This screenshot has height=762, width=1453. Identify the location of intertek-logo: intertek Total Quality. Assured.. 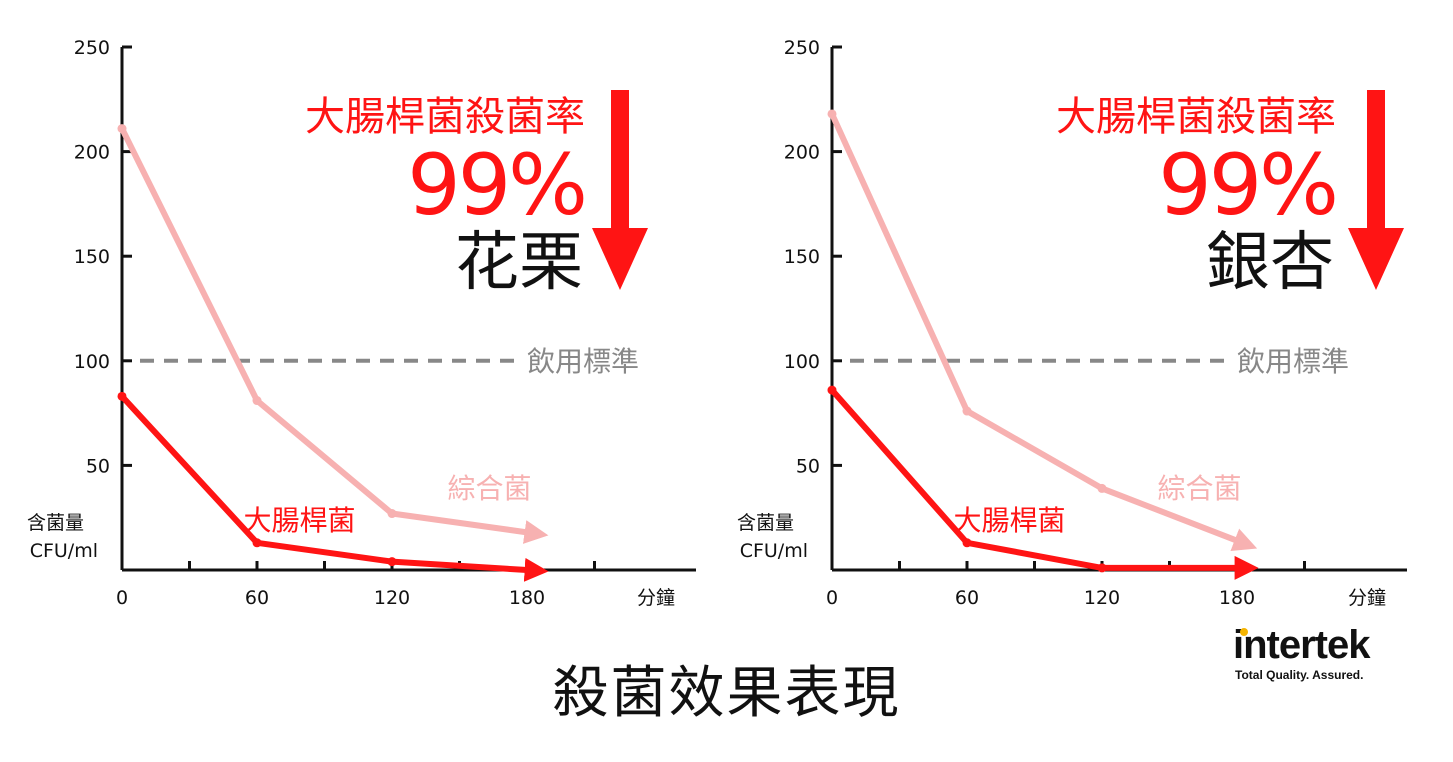
(1323, 652).